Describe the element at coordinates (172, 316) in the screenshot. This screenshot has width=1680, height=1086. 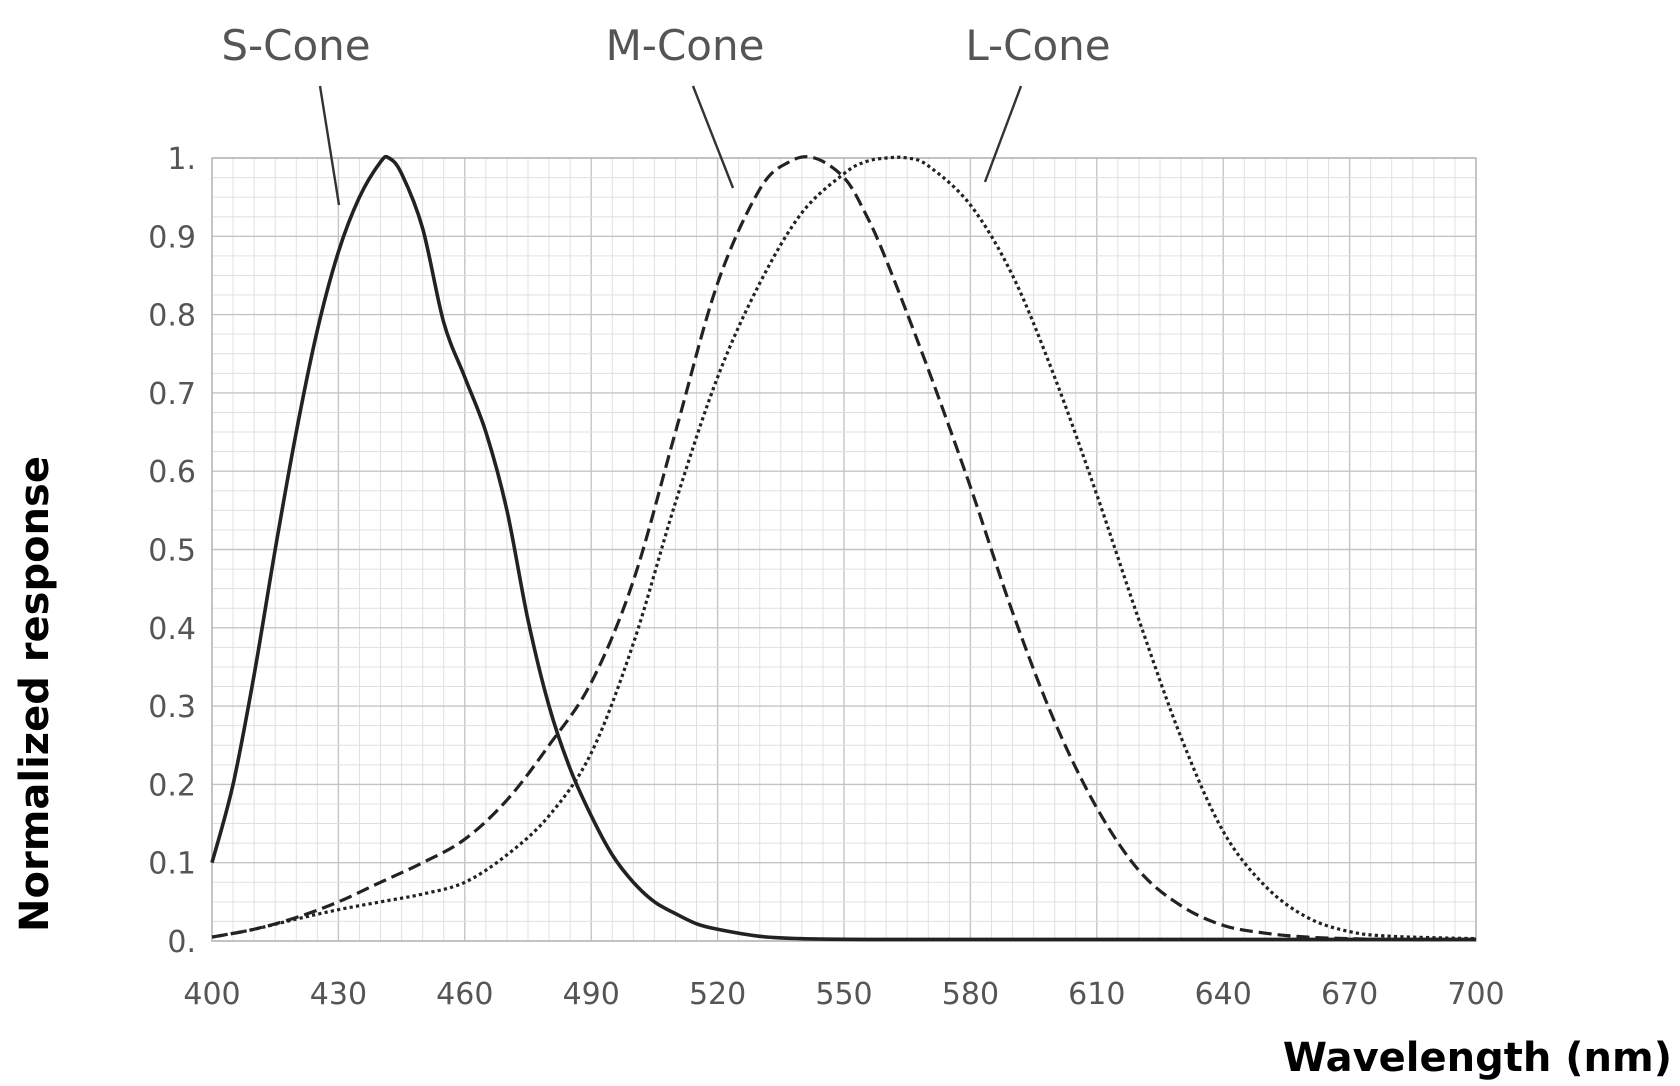
I see `y-tick-label: 0.8` at that location.